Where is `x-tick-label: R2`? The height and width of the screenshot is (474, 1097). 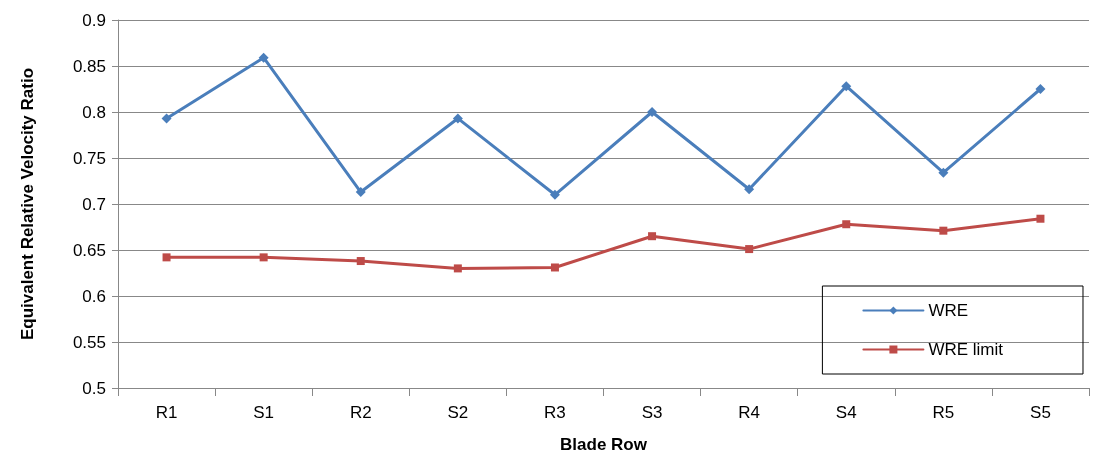 x-tick-label: R2 is located at coordinates (360, 412).